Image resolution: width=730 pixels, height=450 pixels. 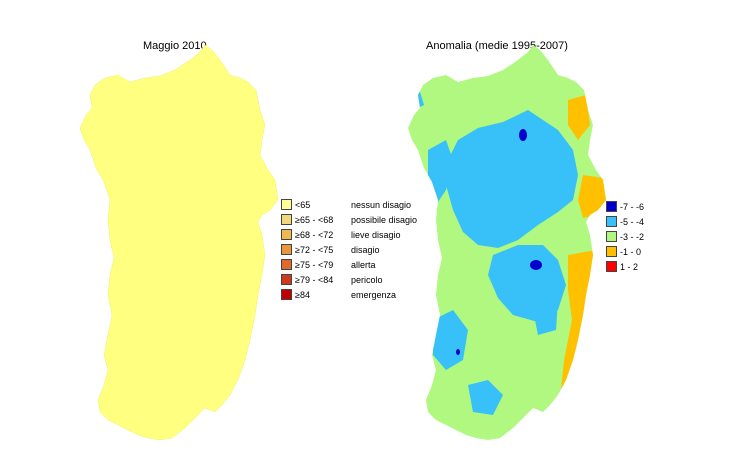 I want to click on legend-row: ≥84 emergenza, so click(x=338, y=294).